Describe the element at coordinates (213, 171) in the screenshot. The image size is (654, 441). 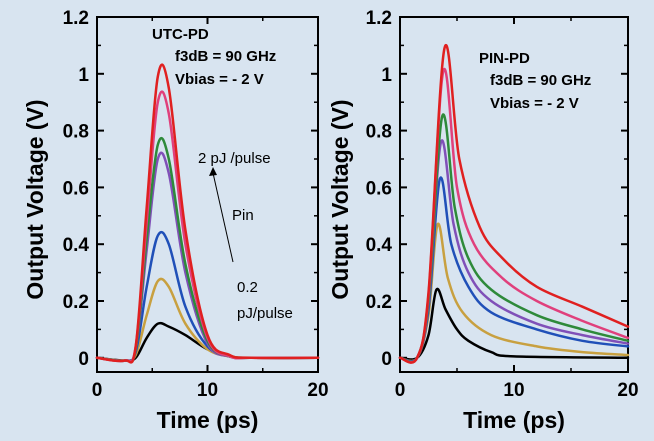
I see `pin-arrow-head` at that location.